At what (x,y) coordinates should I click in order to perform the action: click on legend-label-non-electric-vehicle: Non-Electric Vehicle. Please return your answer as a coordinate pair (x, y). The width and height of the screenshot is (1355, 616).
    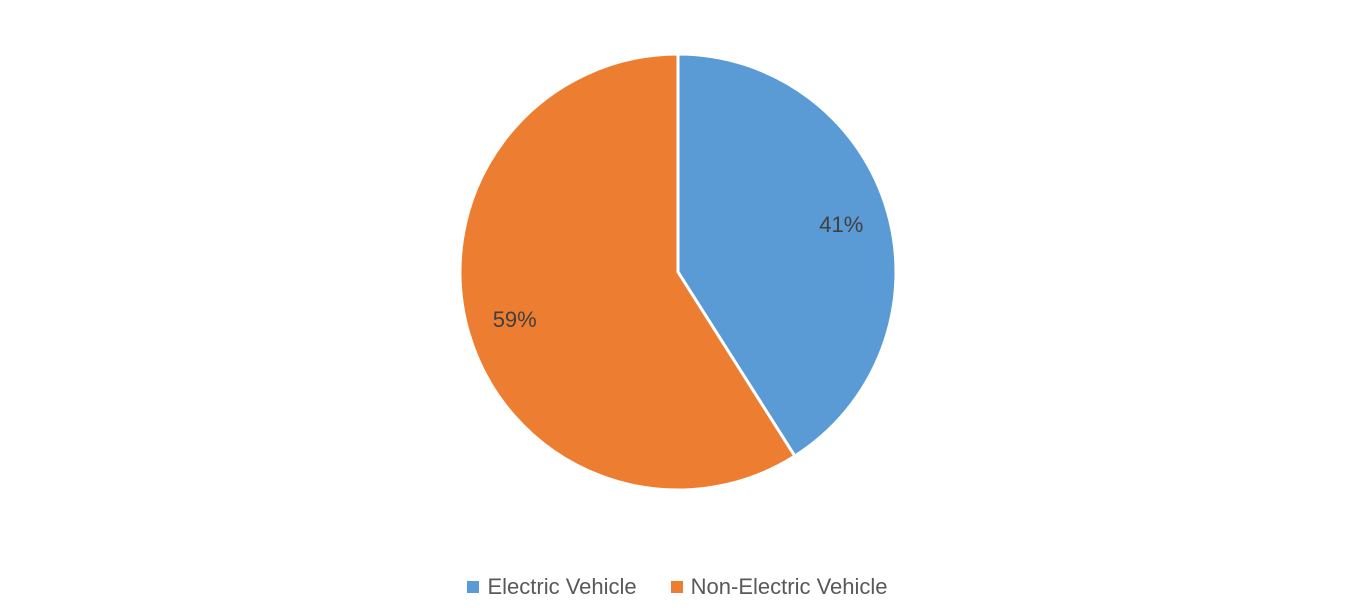
    Looking at the image, I should click on (789, 586).